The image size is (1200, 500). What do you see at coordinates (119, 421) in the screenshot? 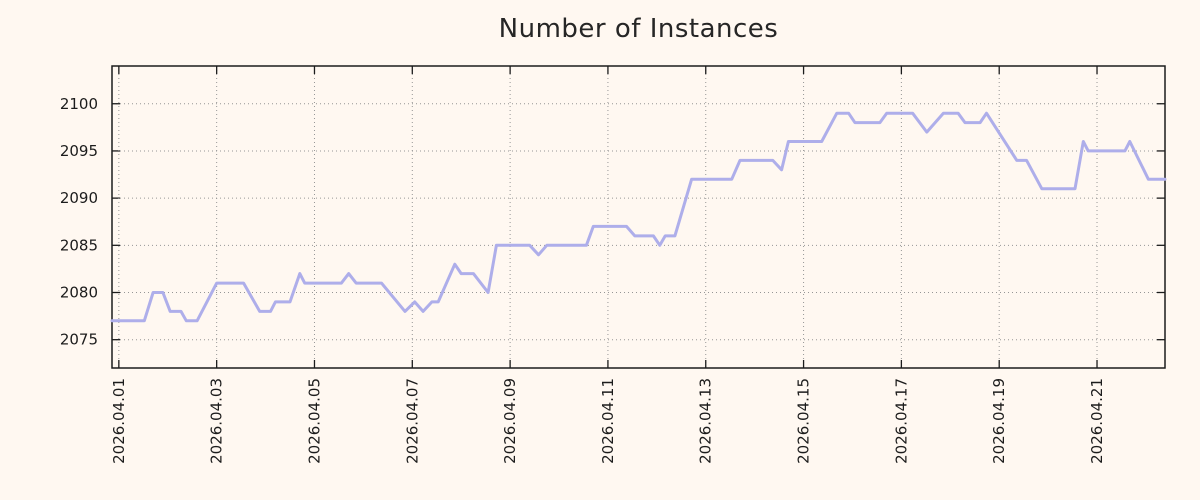
I see `x-tick-label: 2026.04.01` at bounding box center [119, 421].